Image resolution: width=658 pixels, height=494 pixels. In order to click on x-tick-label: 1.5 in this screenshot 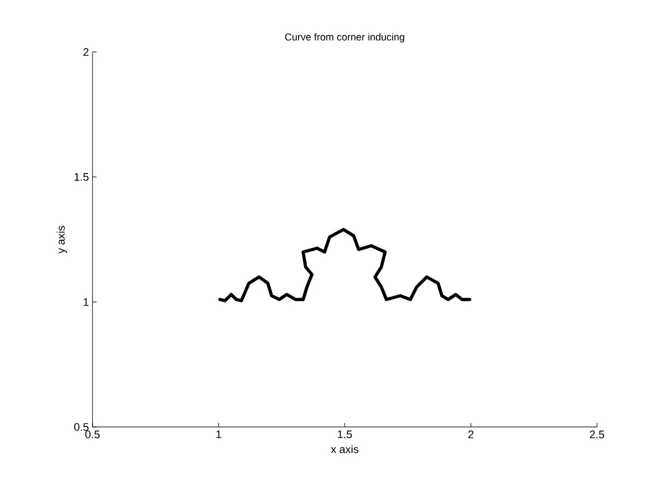, I will do `click(345, 434)`.